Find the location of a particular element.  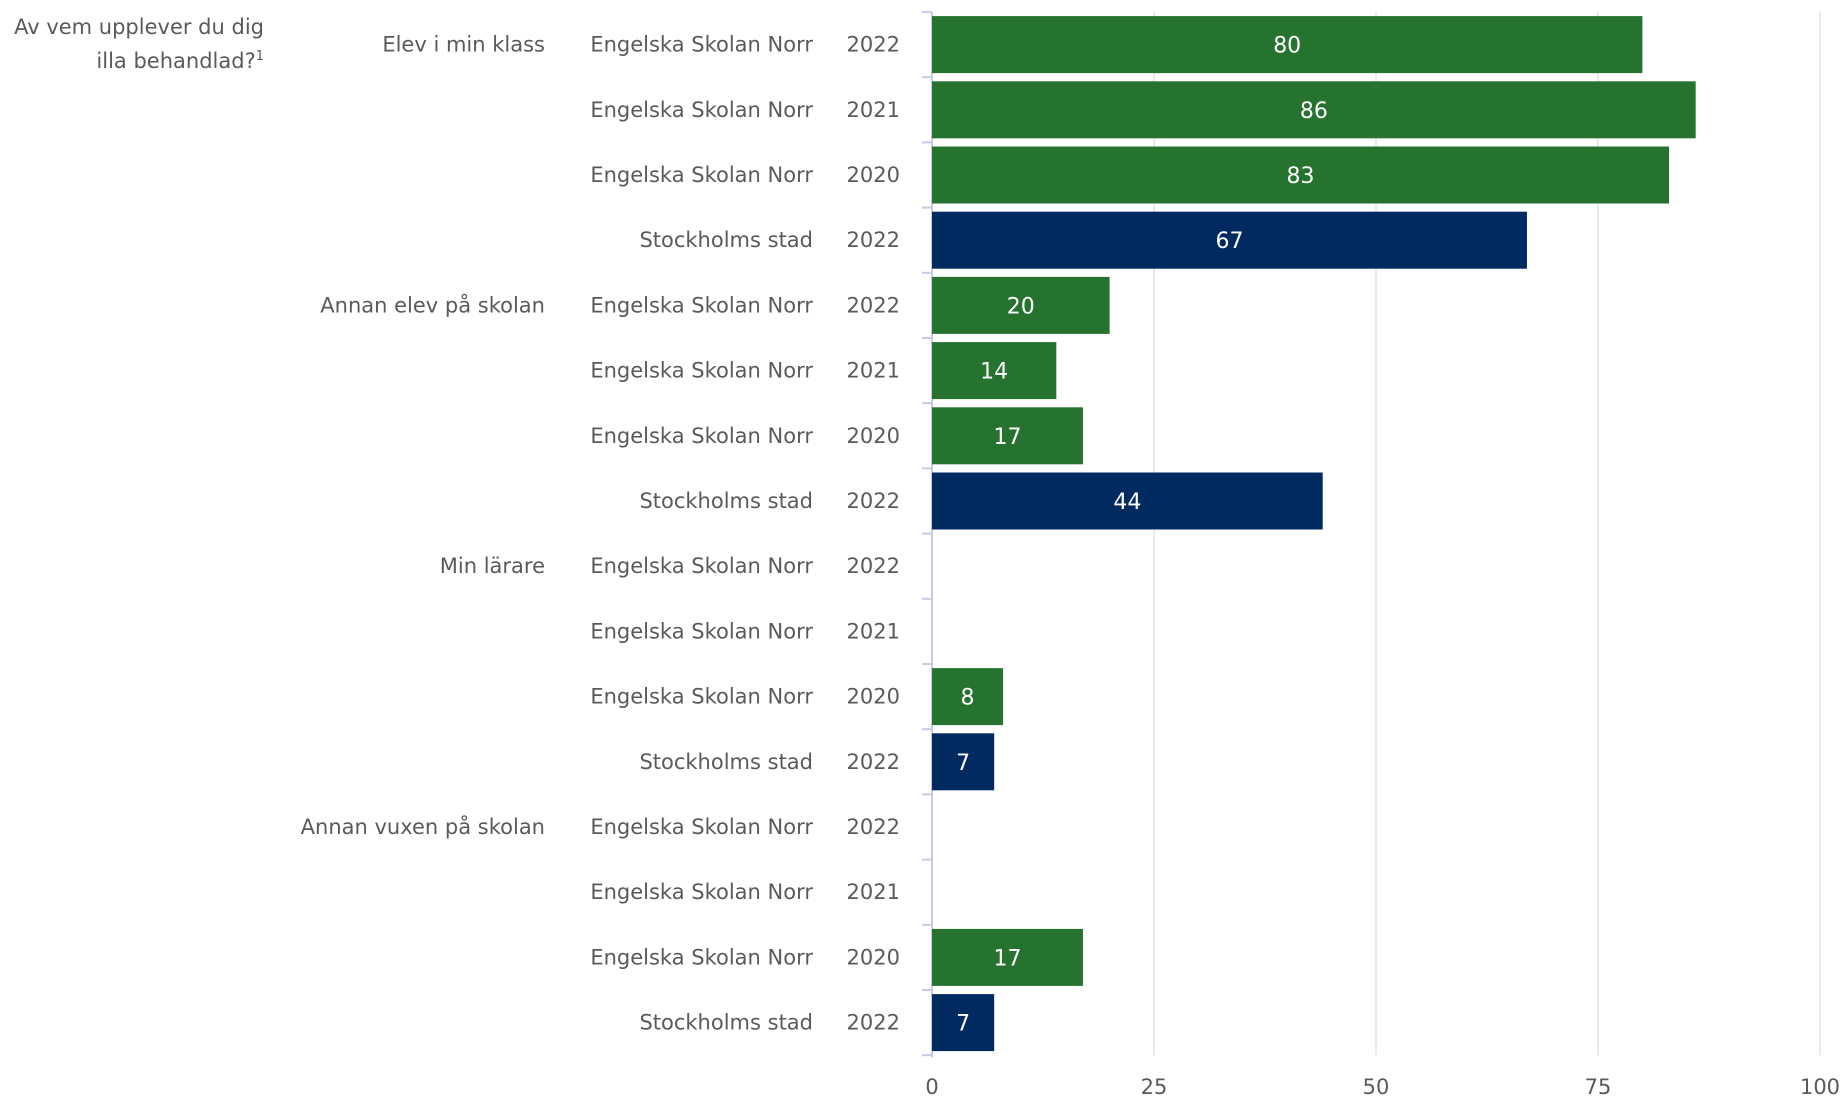

bar-value-label: 80 is located at coordinates (1287, 46).